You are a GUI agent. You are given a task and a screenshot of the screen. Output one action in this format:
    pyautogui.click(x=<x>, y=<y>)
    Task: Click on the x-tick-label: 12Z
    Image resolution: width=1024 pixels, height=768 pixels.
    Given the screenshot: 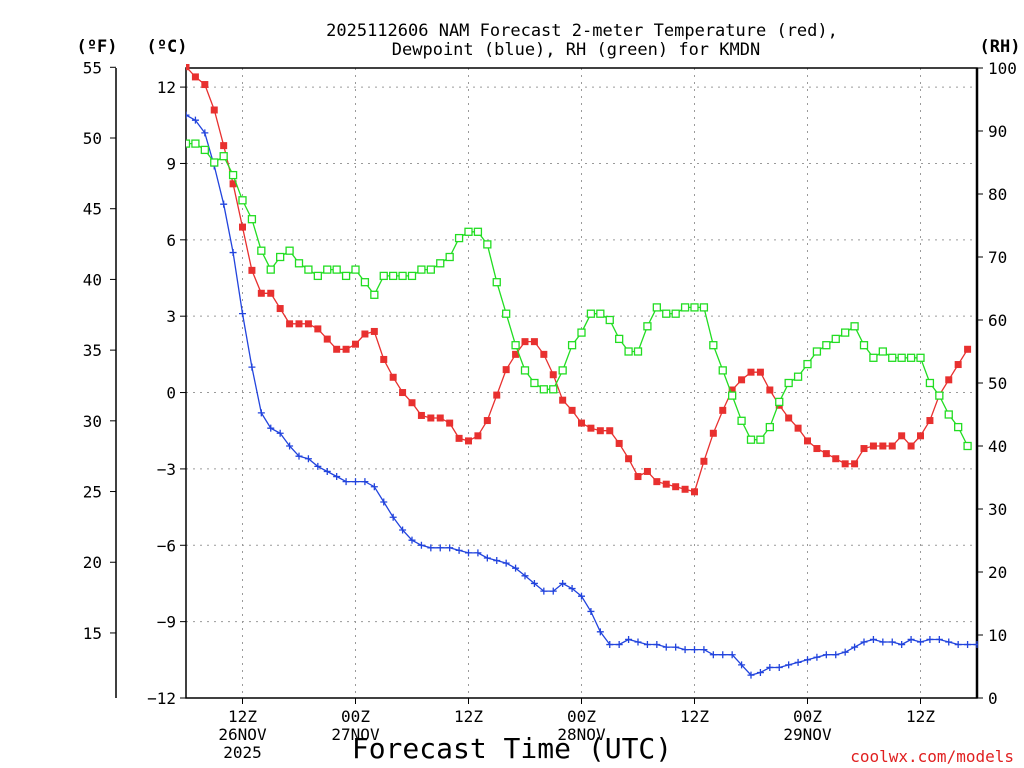 What is the action you would take?
    pyautogui.click(x=468, y=716)
    